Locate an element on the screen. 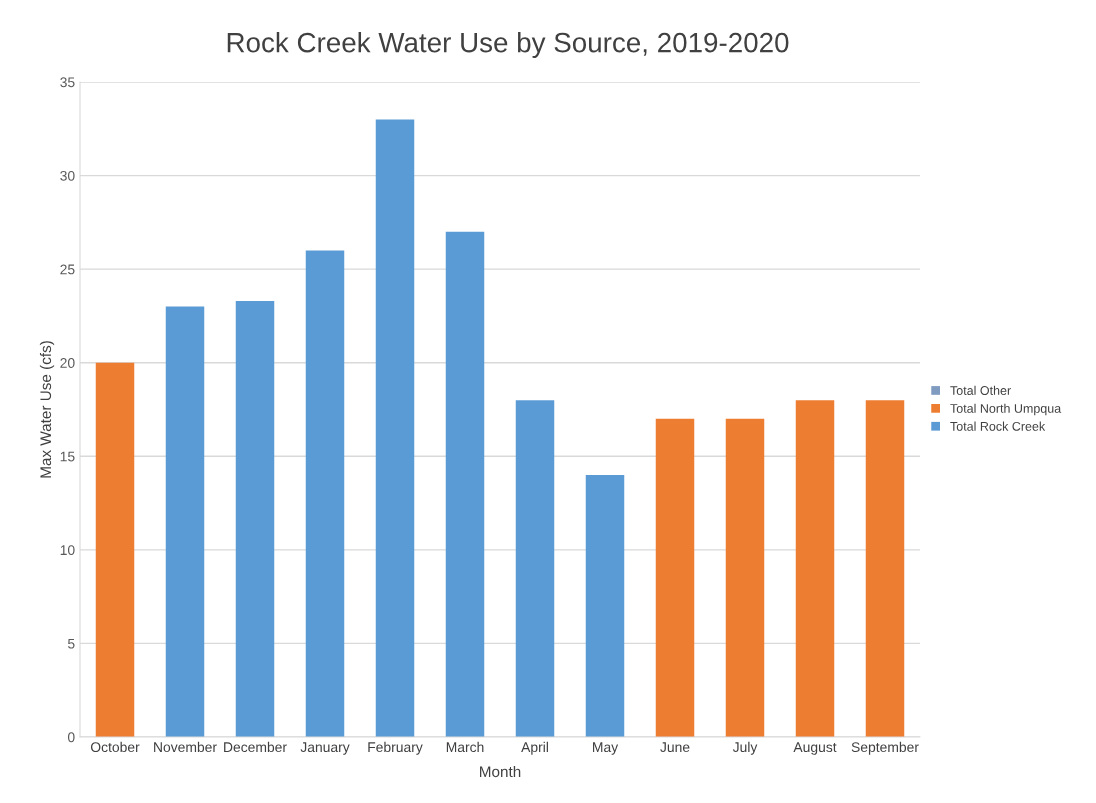 The height and width of the screenshot is (803, 1096). x-tick-label: November is located at coordinates (185, 747).